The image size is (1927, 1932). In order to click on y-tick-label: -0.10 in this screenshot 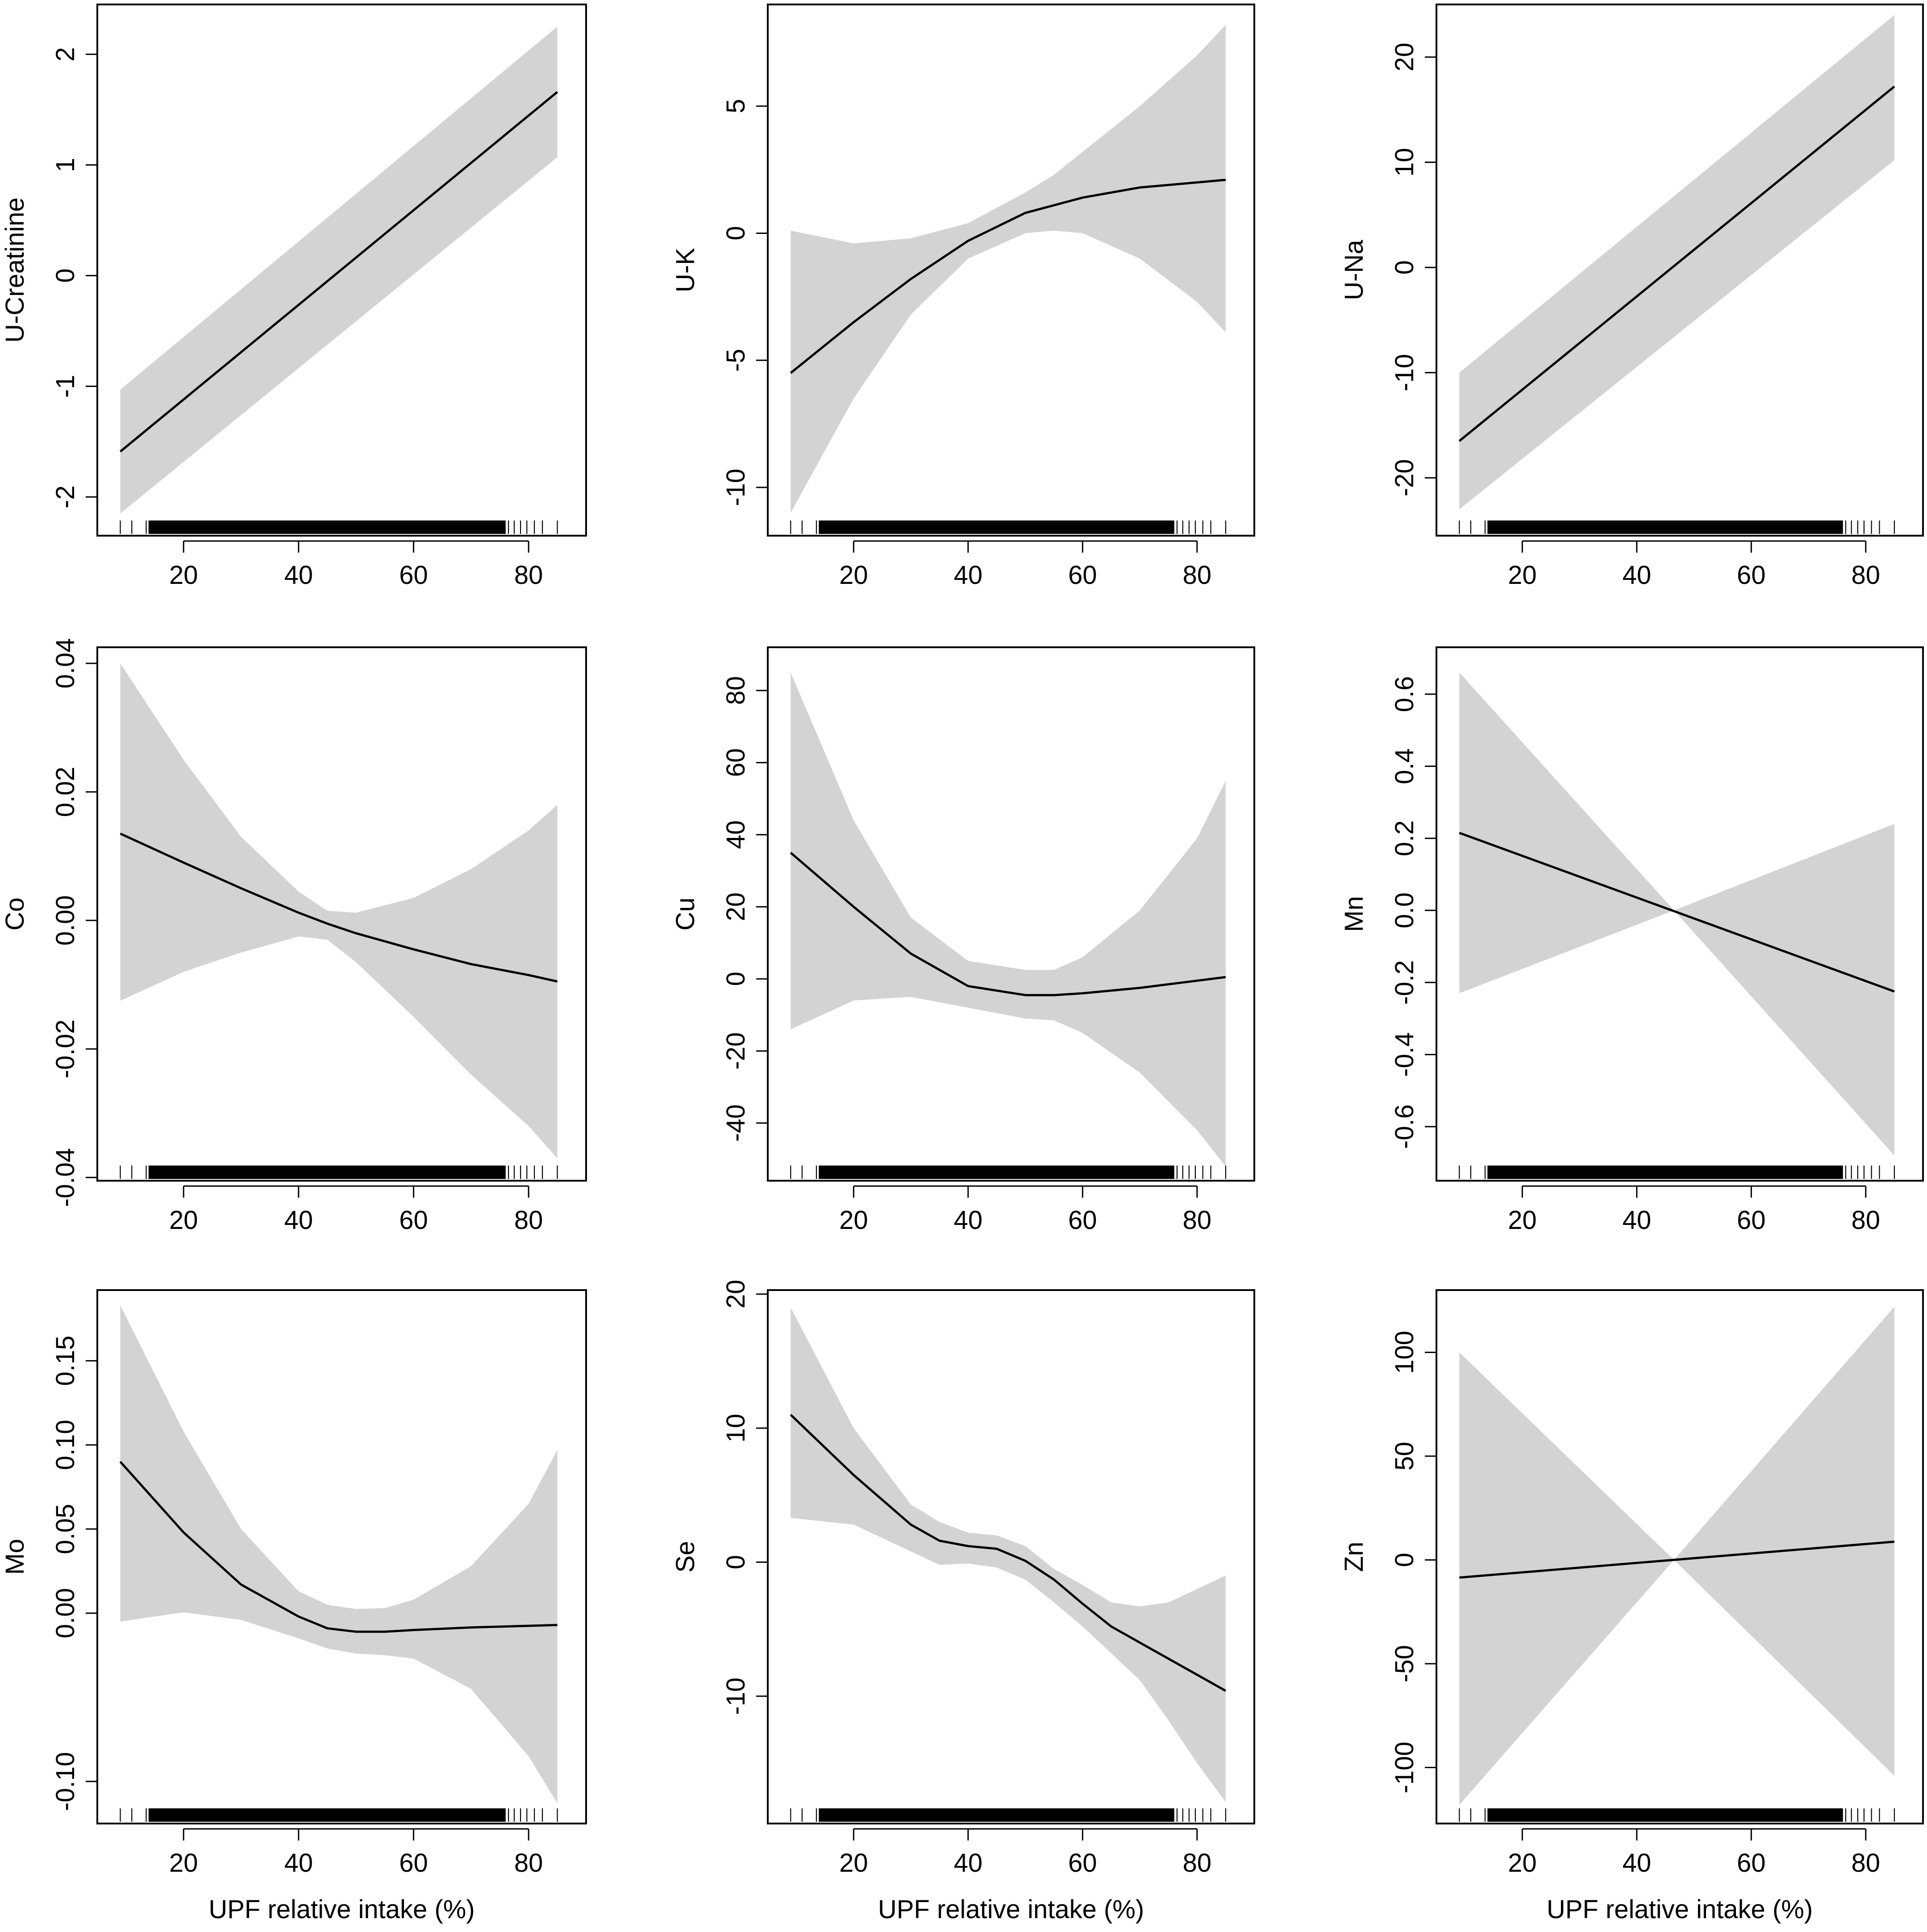, I will do `click(65, 1781)`.